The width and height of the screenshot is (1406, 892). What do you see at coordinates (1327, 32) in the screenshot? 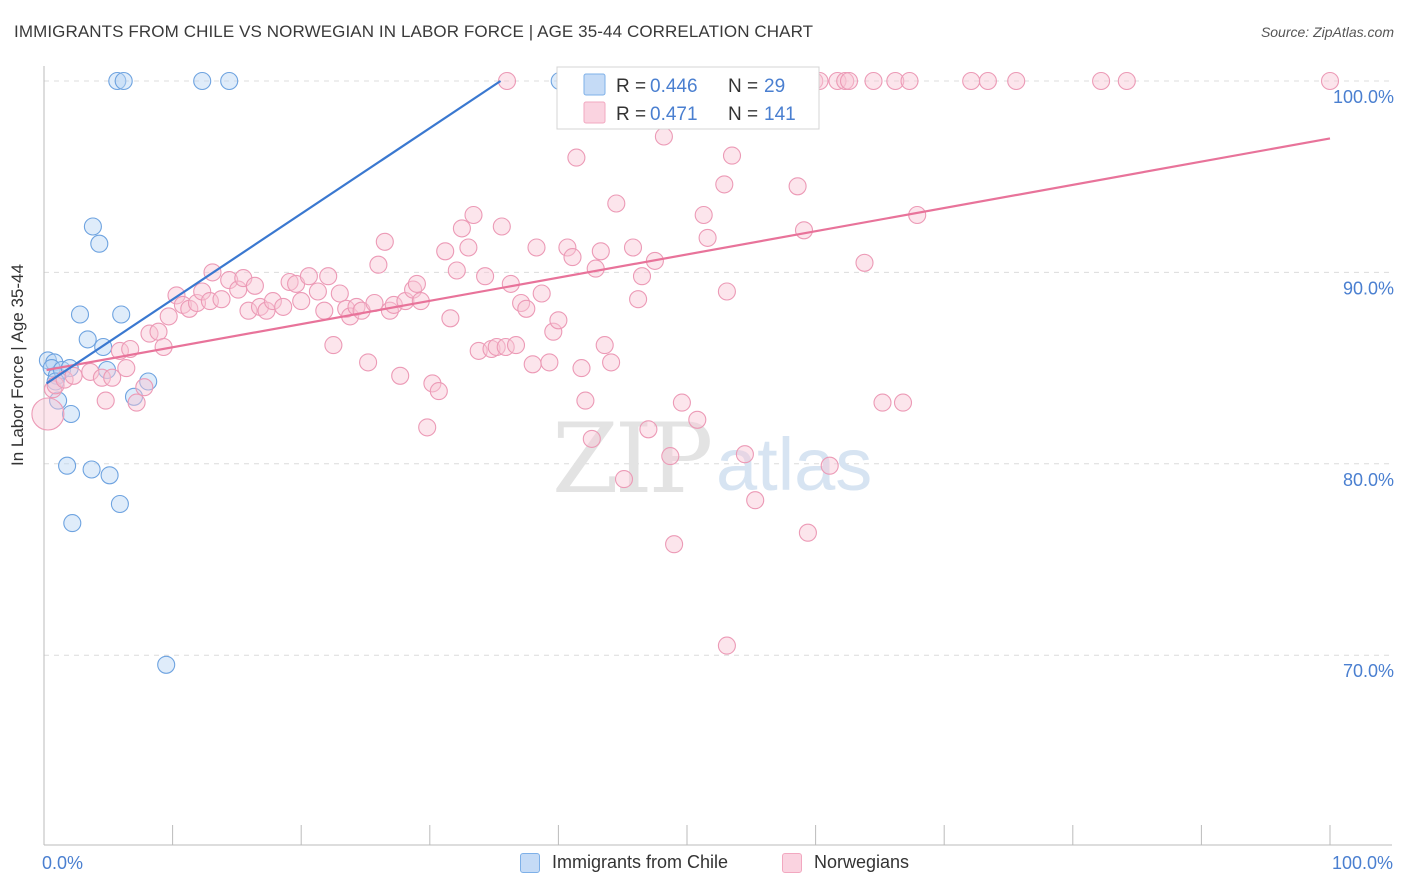
I see `source-label: Source: ZipAtlas.com` at bounding box center [1327, 32].